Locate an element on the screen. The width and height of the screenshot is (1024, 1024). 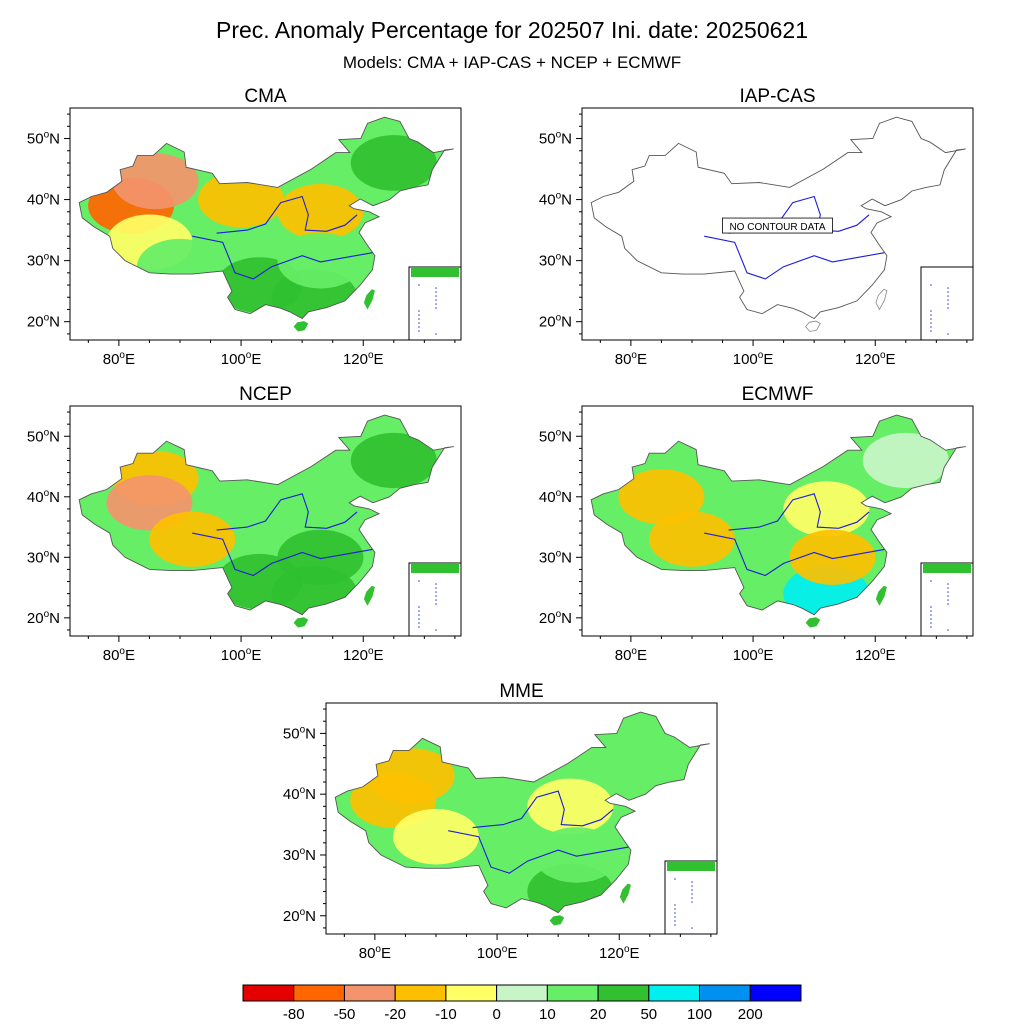
inset-islands is located at coordinates (427, 605).